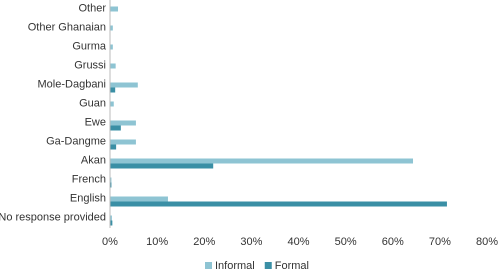  I want to click on x-tick-label: 80%, so click(487, 242).